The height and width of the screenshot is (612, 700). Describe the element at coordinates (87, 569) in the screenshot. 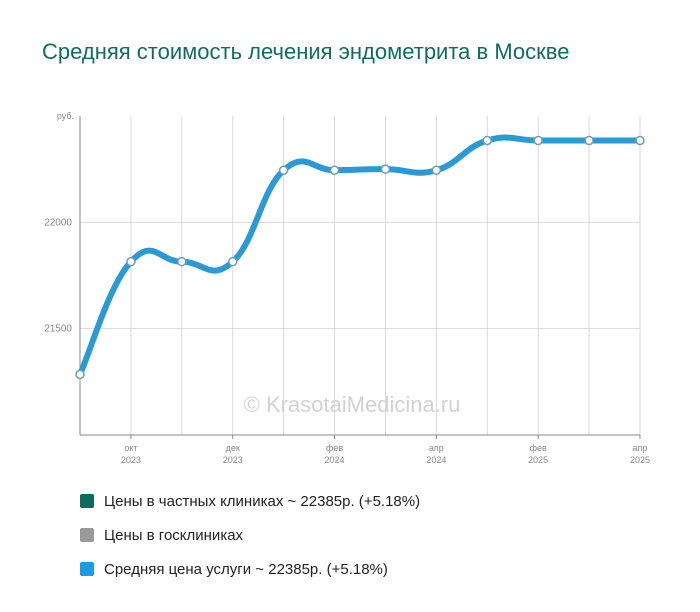

I see `legend-swatch-average-price` at that location.